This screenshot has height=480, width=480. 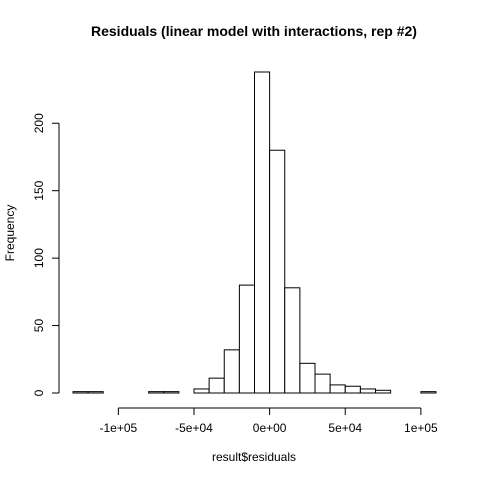 What do you see at coordinates (421, 428) in the screenshot?
I see `x-tick-label: 1e+05` at bounding box center [421, 428].